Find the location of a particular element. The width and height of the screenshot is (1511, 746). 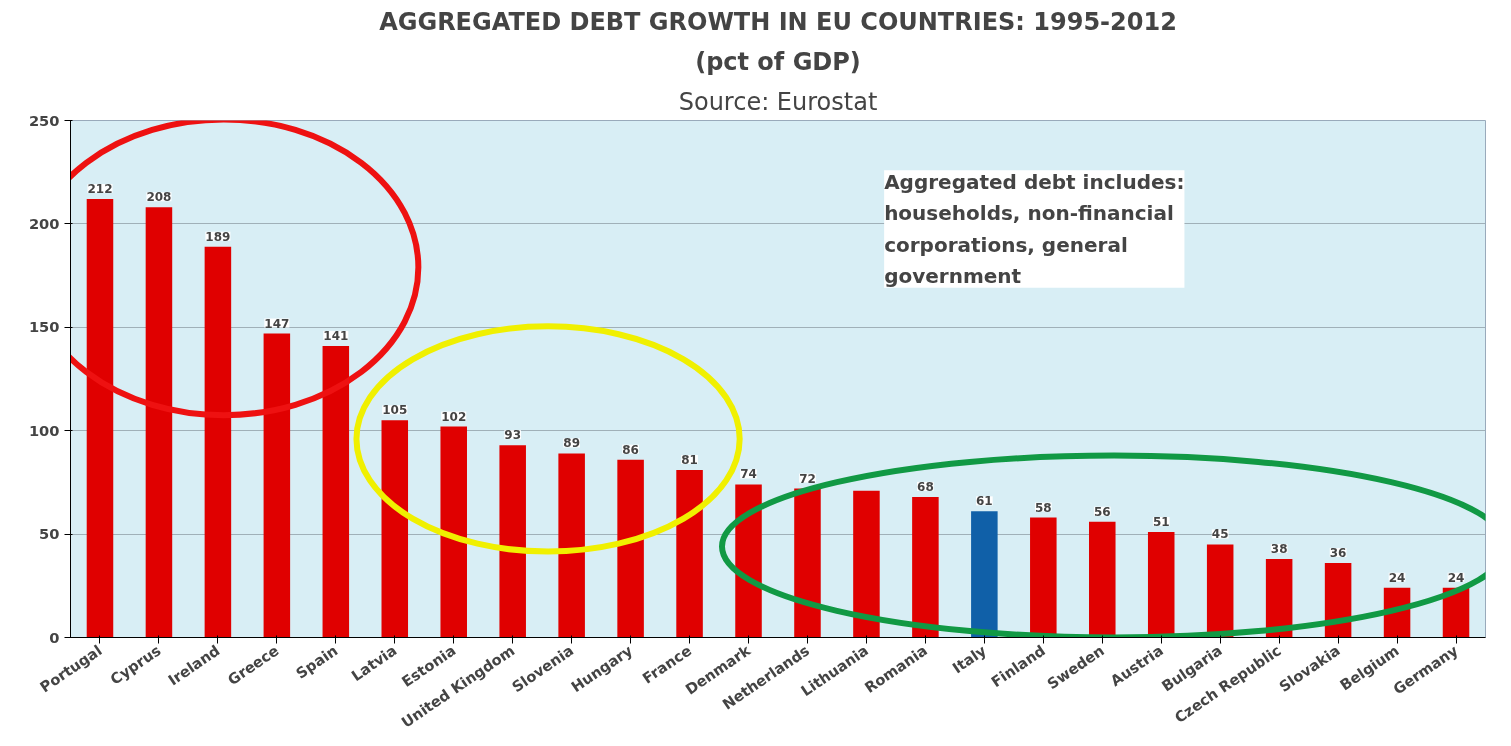

data-label: 51 is located at coordinates (1161, 522).